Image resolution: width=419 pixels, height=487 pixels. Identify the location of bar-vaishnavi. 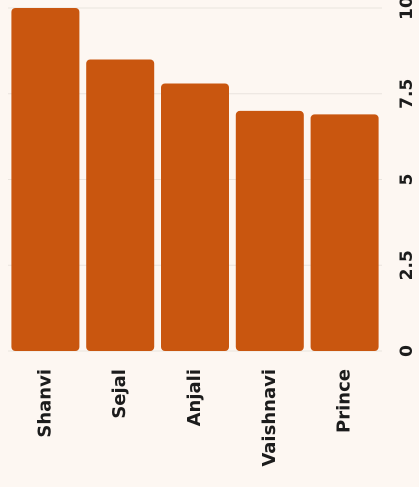
(269, 231).